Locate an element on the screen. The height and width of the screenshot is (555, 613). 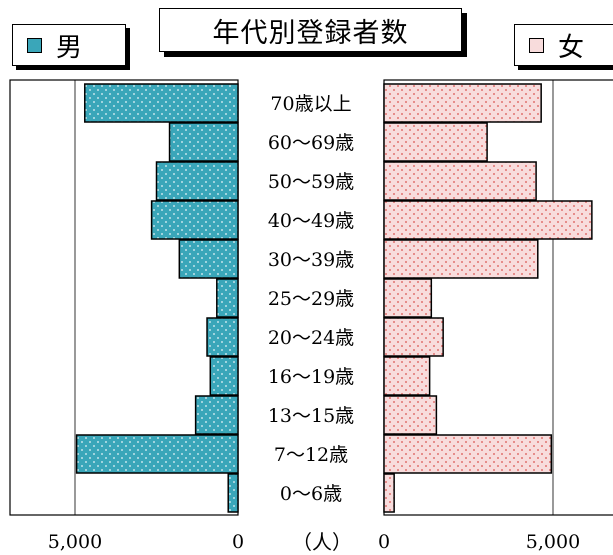
legend-male: 男 is located at coordinates (69, 45).